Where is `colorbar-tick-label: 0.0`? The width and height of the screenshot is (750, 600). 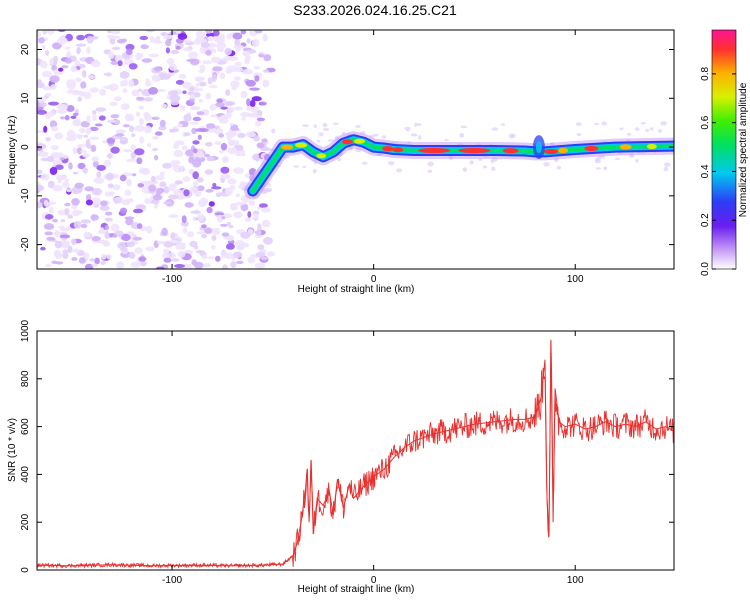
colorbar-tick-label: 0.0 is located at coordinates (705, 269).